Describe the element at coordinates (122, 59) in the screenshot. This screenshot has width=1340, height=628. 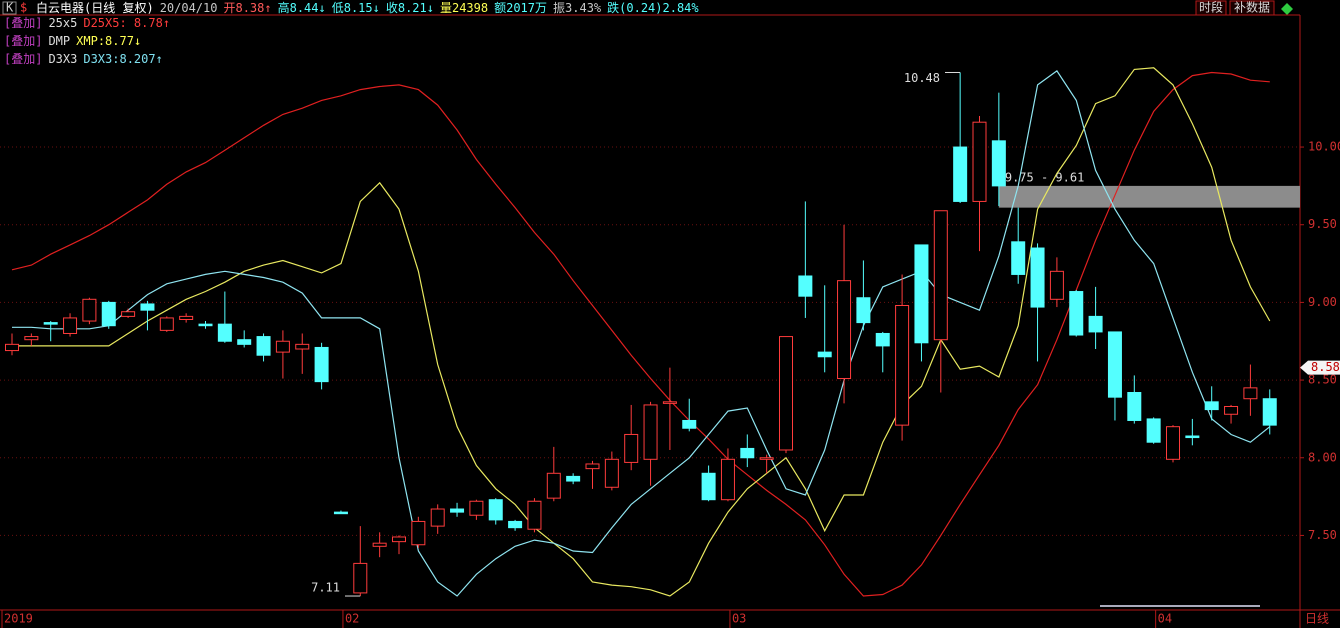
I see `legend-item: D3X3:8.207↑` at that location.